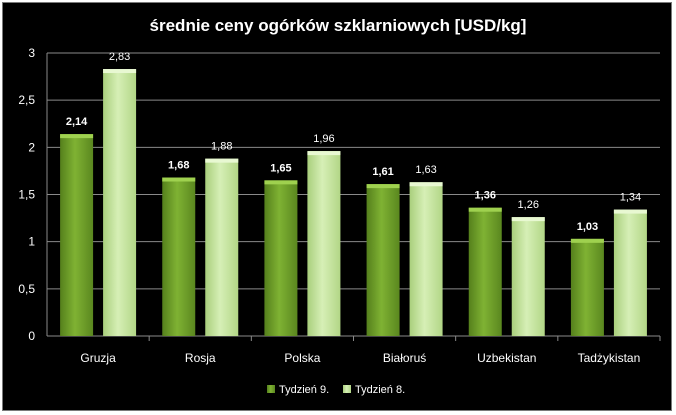 This screenshot has width=676, height=415. I want to click on data-label: 1,63, so click(425, 170).